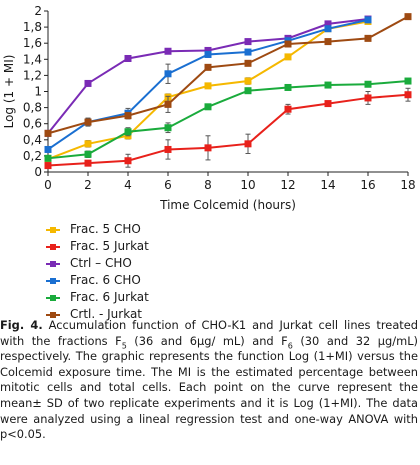 Image resolution: width=420 pixels, height=465 pixels. What do you see at coordinates (208, 185) in the screenshot?
I see `x-tick-label: 8` at bounding box center [208, 185].